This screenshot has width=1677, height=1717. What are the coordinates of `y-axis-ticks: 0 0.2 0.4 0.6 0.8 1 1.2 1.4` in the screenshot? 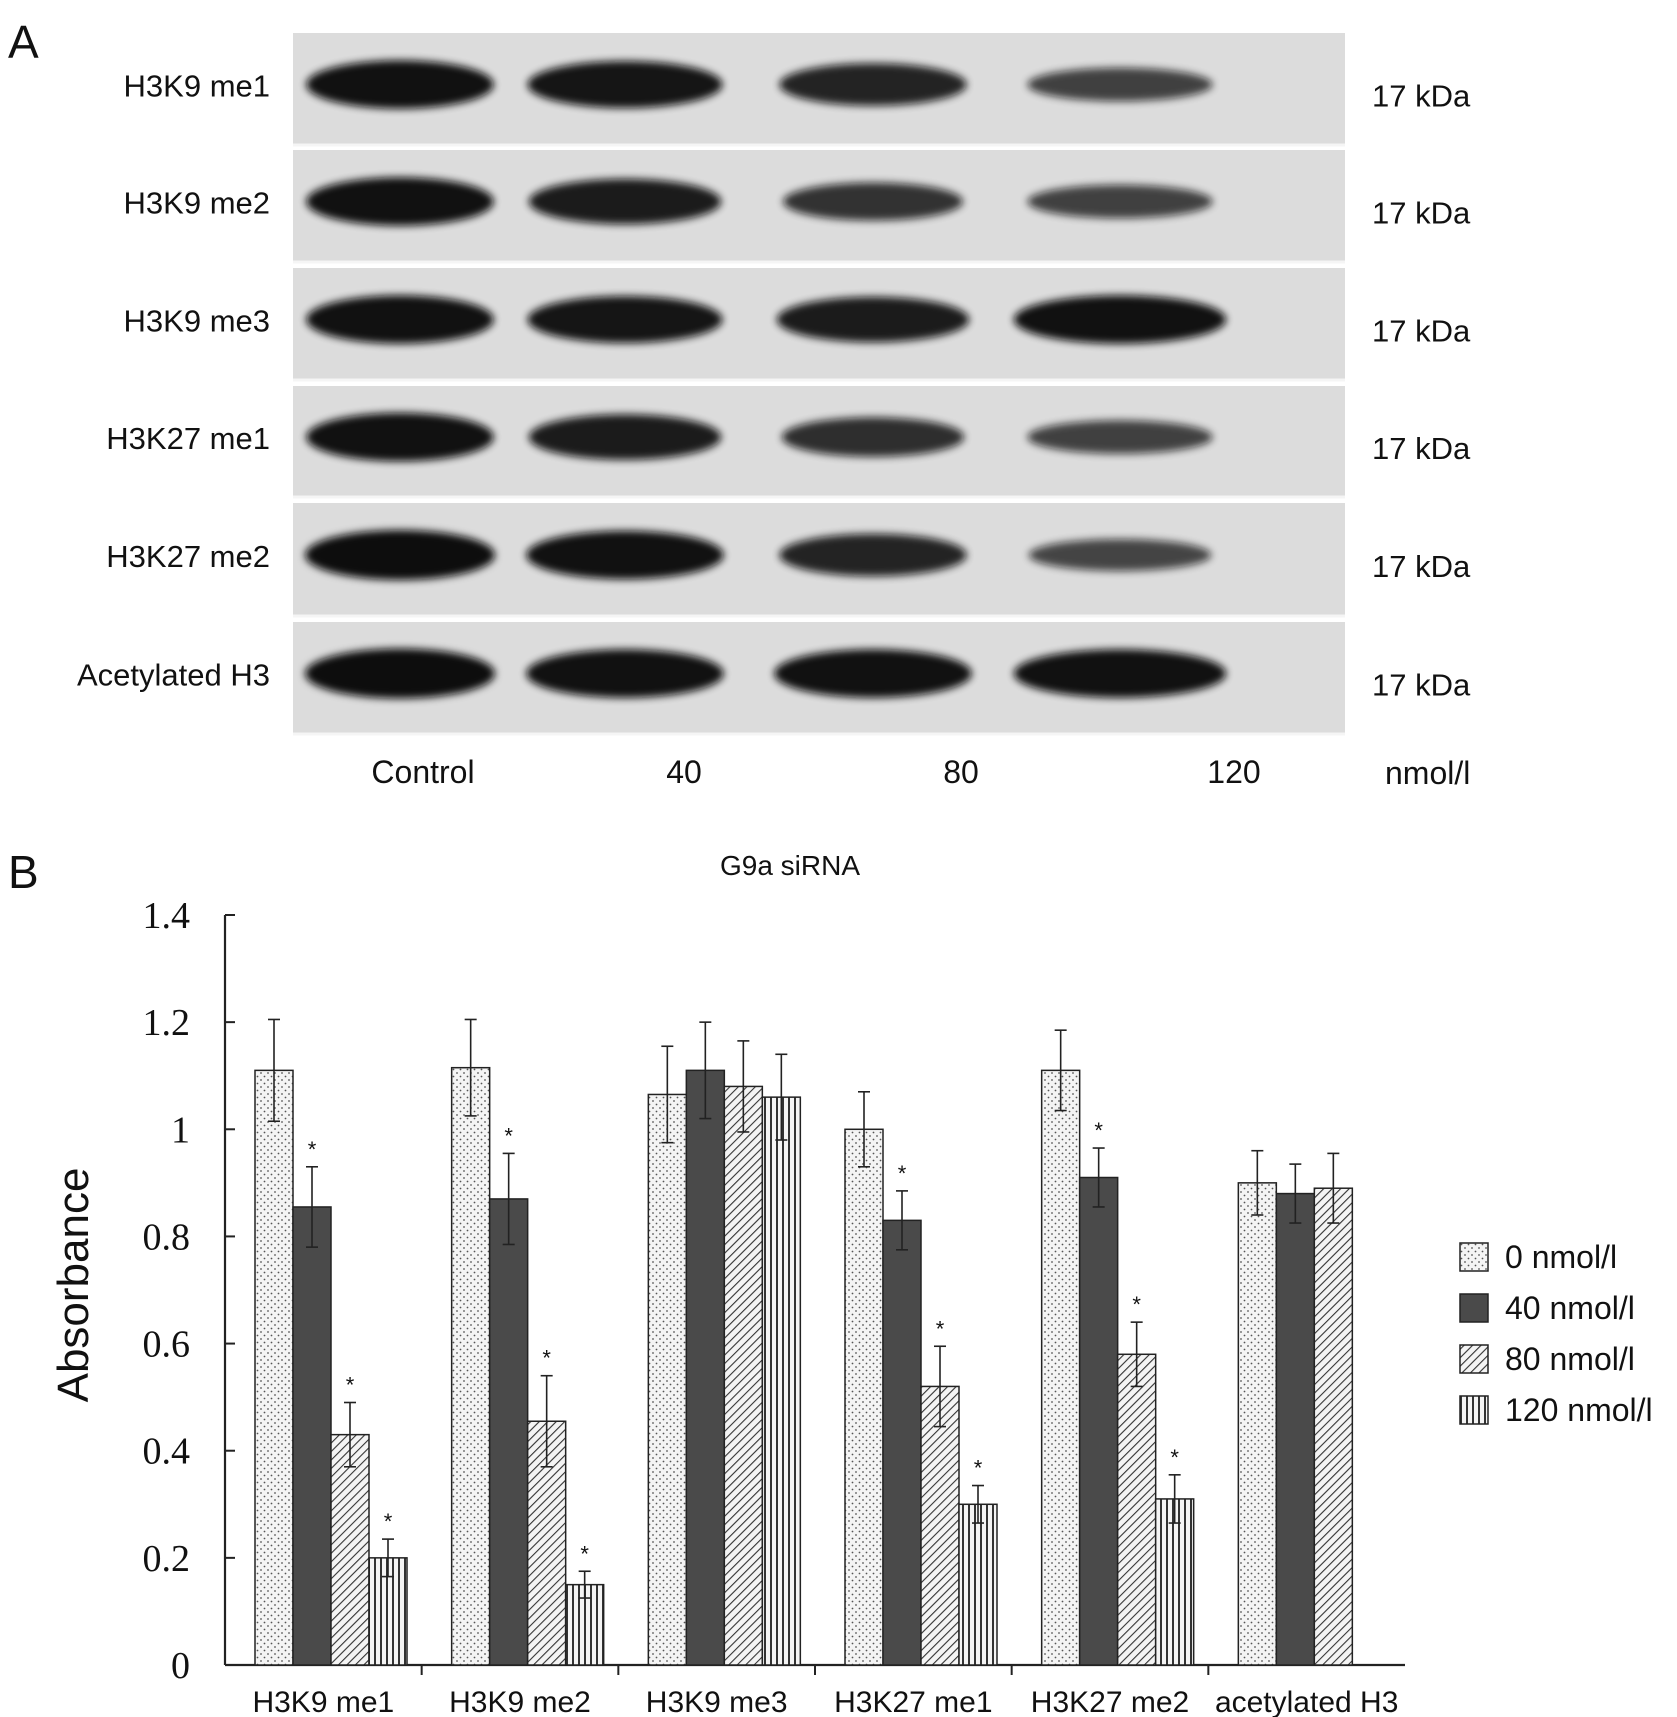 It's located at (189, 1291).